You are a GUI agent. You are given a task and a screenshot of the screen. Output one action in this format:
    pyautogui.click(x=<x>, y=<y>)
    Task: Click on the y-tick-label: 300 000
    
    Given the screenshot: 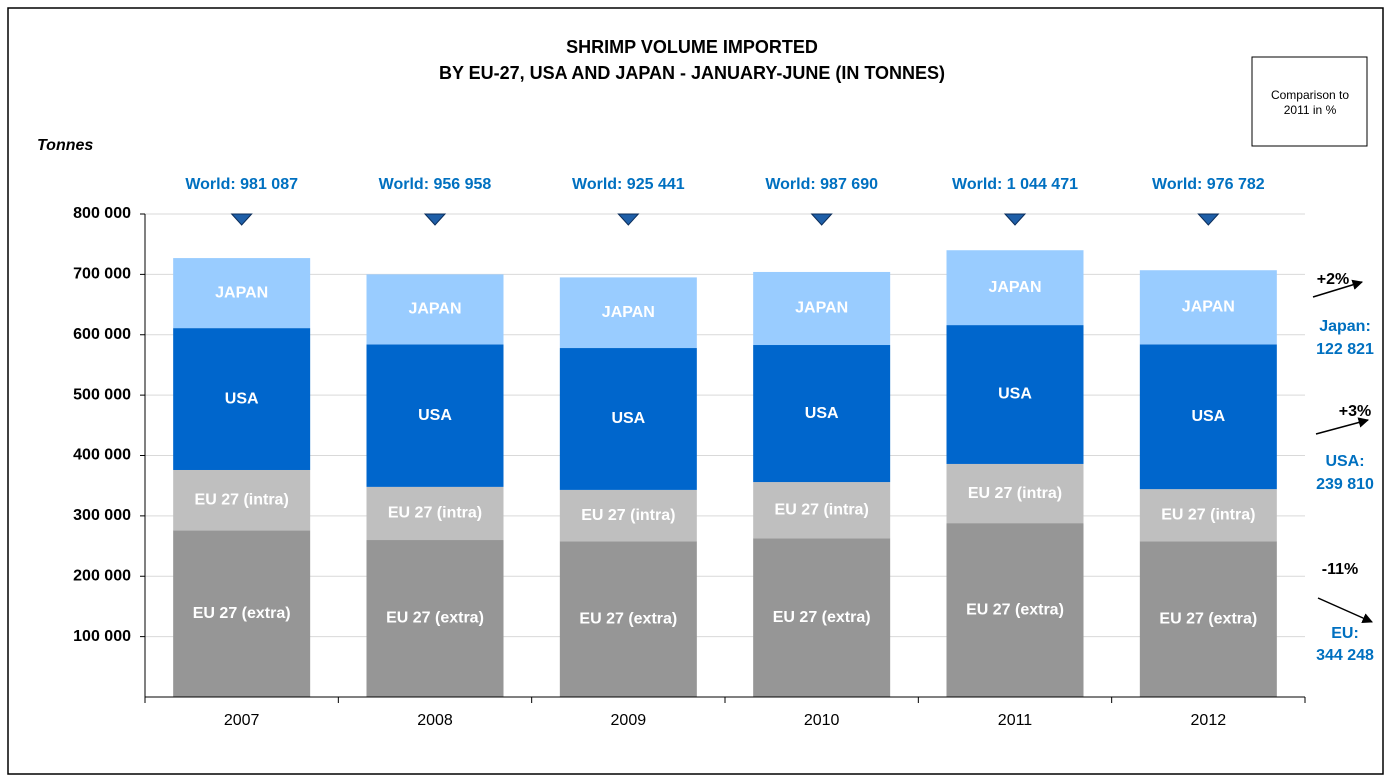 What is the action you would take?
    pyautogui.click(x=102, y=515)
    